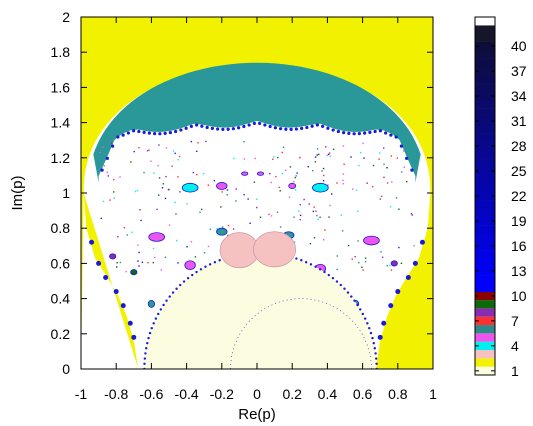  What do you see at coordinates (519, 96) in the screenshot?
I see `colorbar-tick-label: 34` at bounding box center [519, 96].